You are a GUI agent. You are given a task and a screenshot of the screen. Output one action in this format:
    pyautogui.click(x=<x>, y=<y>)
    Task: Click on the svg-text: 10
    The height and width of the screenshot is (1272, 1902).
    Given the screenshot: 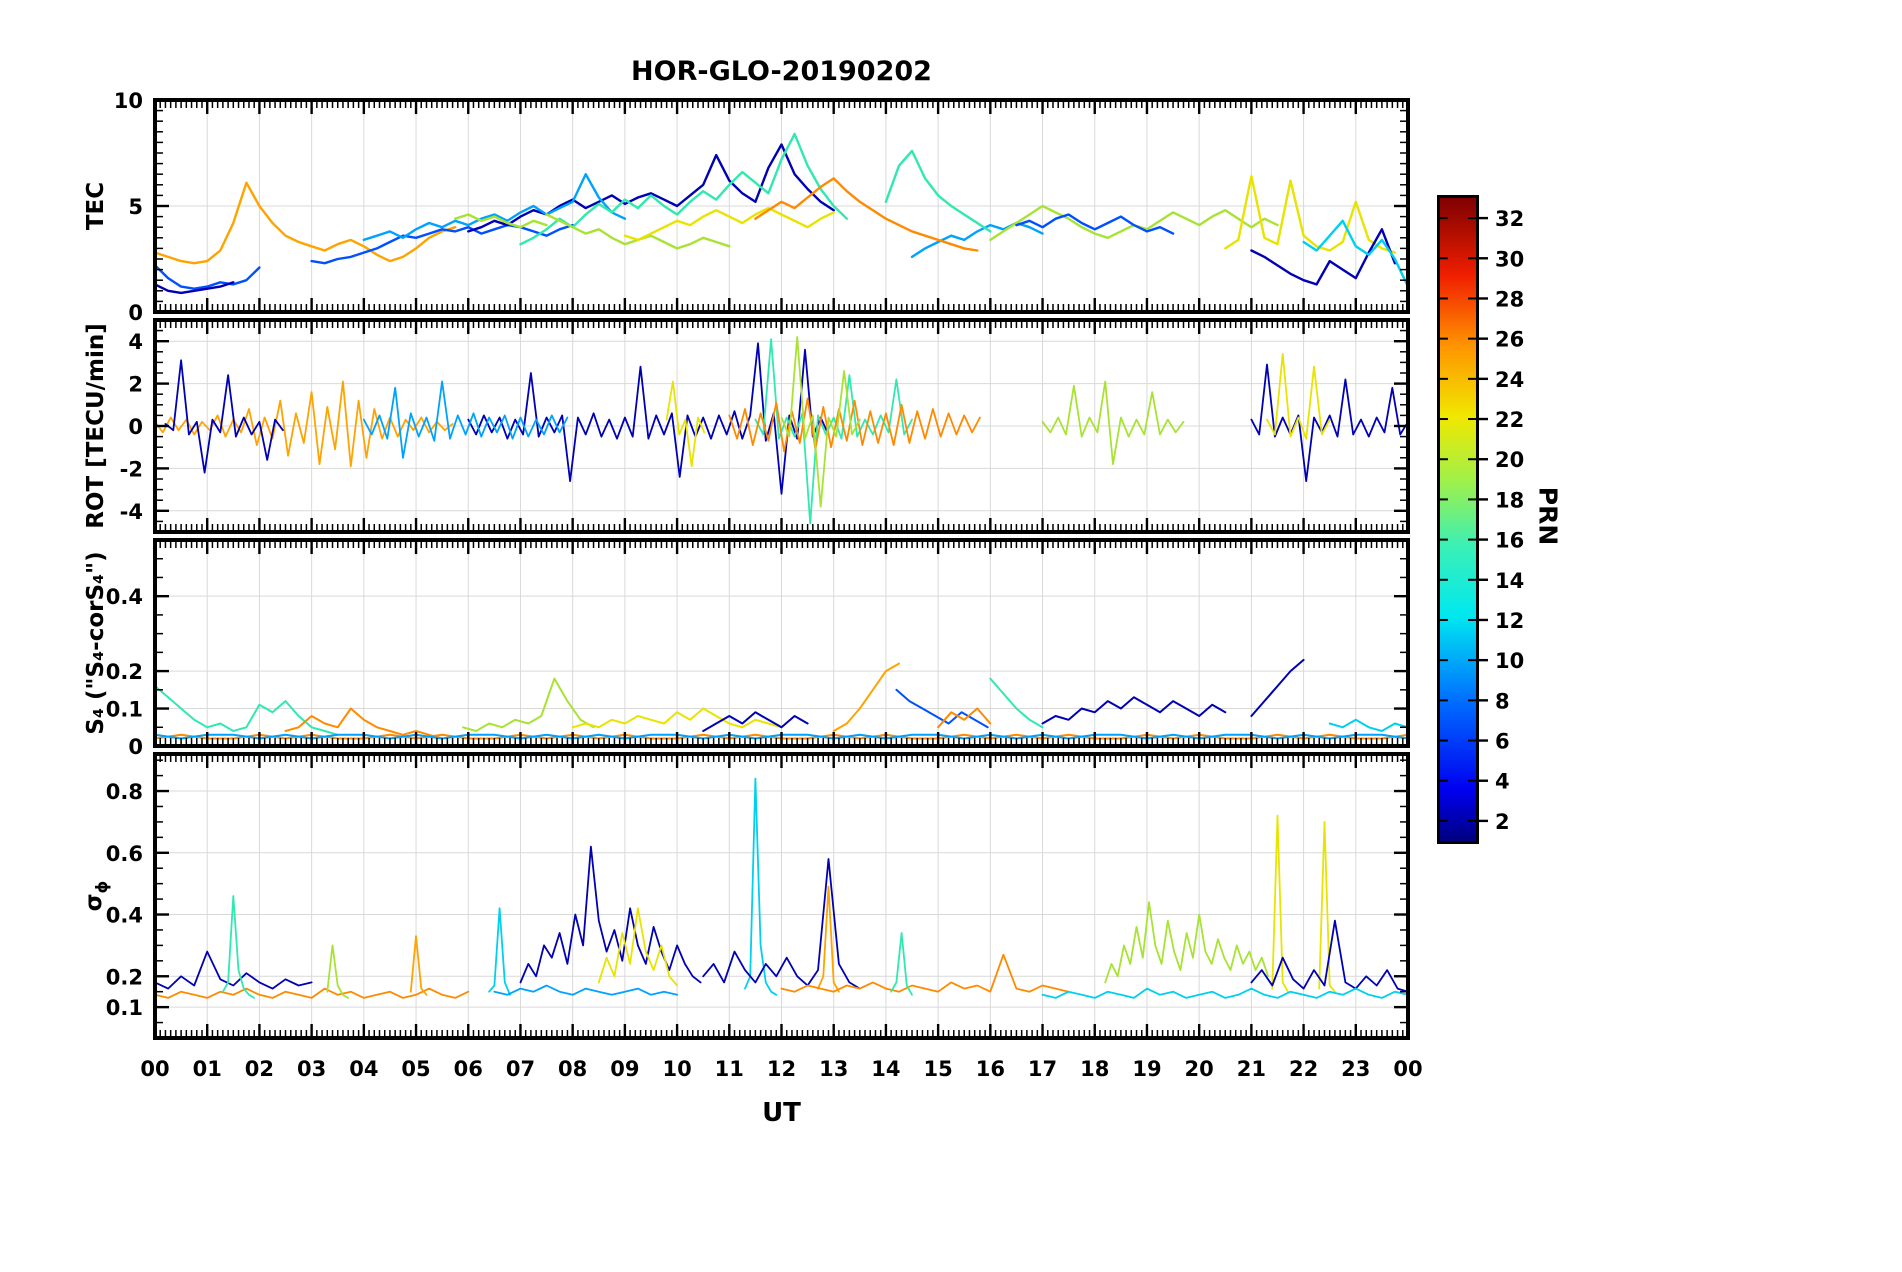 What is the action you would take?
    pyautogui.click(x=676, y=1069)
    